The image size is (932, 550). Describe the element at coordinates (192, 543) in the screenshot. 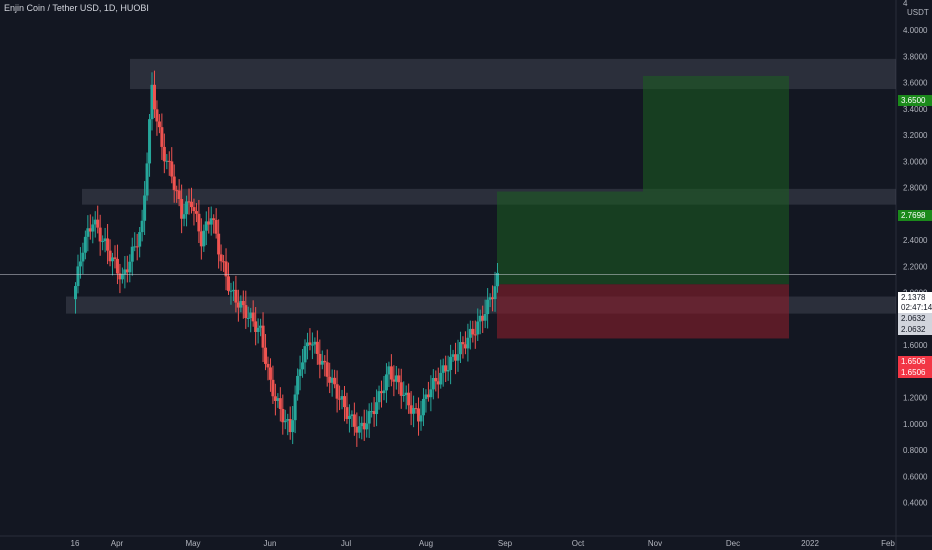

I see `time-tick-label: May` at that location.